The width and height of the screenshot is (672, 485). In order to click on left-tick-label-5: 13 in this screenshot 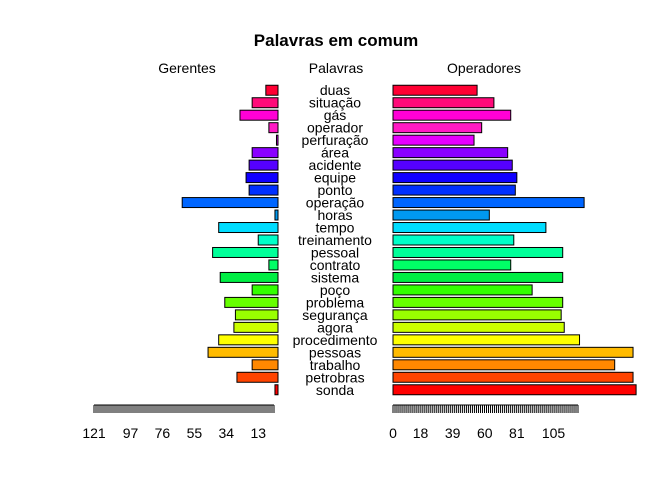, I will do `click(258, 433)`.